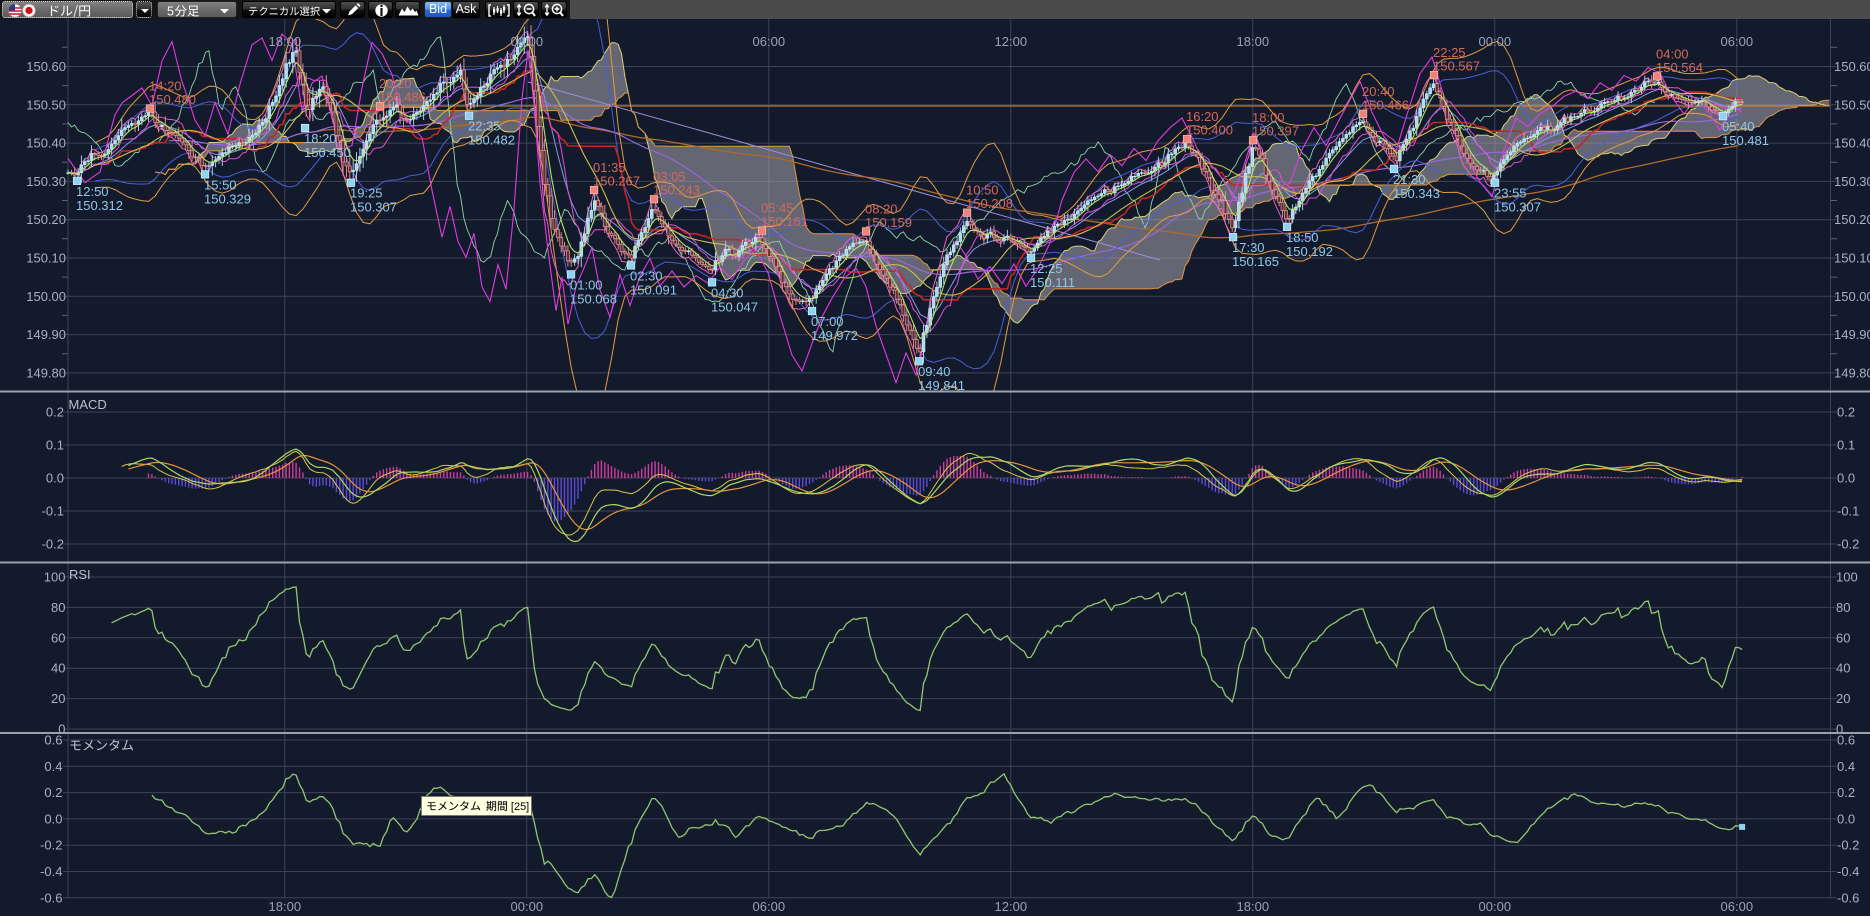  Describe the element at coordinates (1843, 668) in the screenshot. I see `svg-text: 40` at that location.